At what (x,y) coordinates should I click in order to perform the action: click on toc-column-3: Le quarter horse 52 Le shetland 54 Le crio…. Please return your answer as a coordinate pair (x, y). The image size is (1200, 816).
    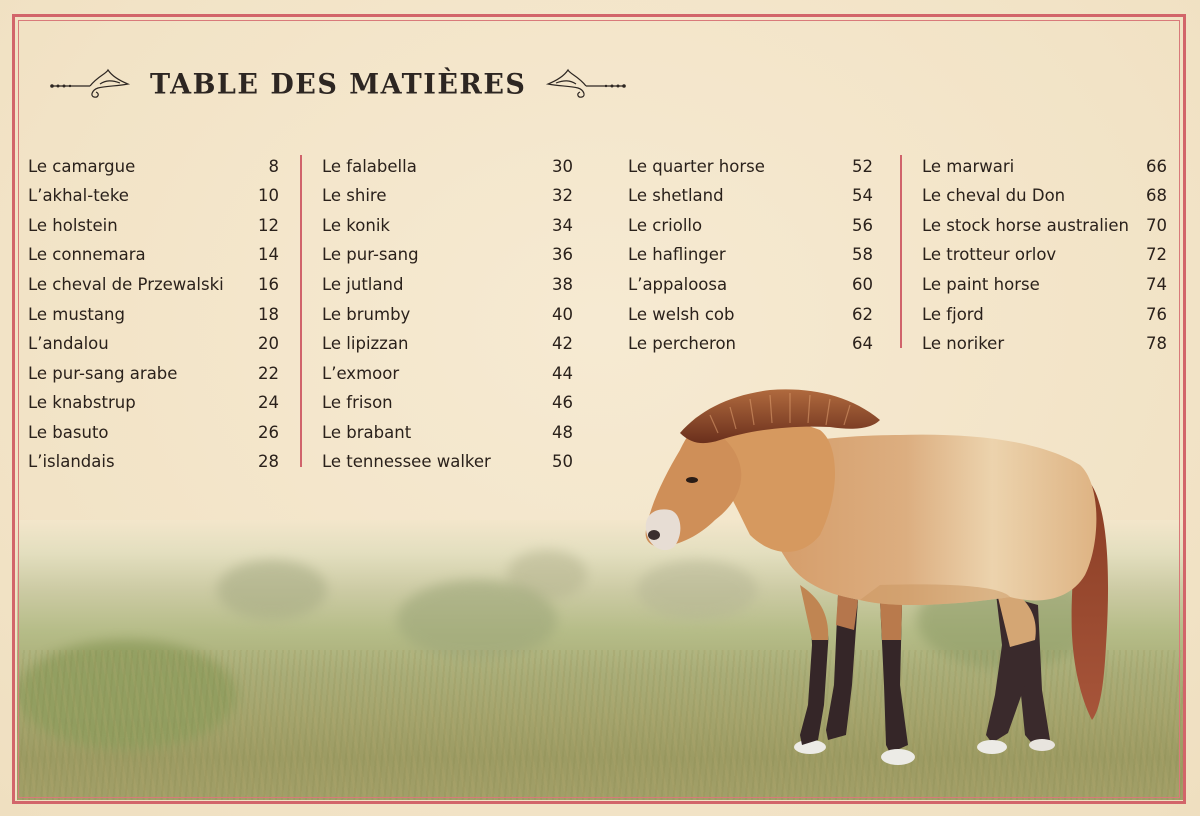
    Looking at the image, I should click on (750, 255).